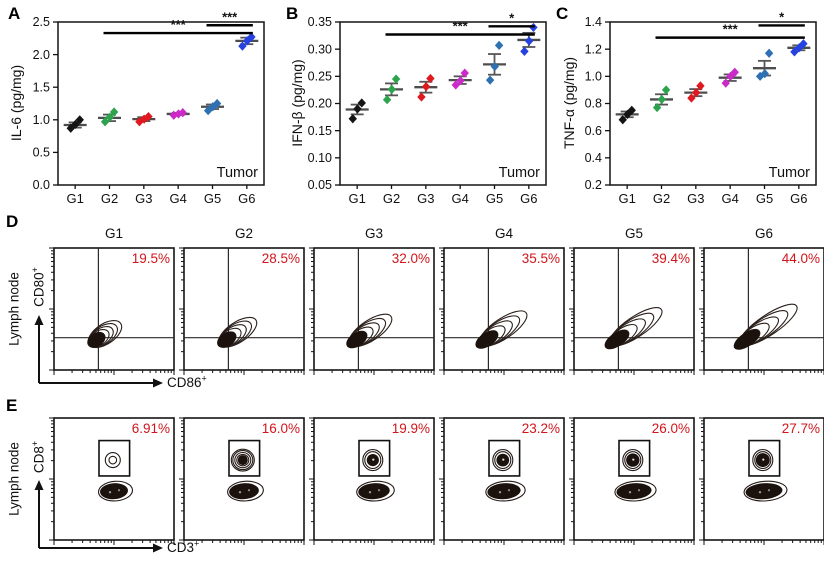  What do you see at coordinates (35, 270) in the screenshot?
I see `row-d-y-axis-sup: +` at bounding box center [35, 270].